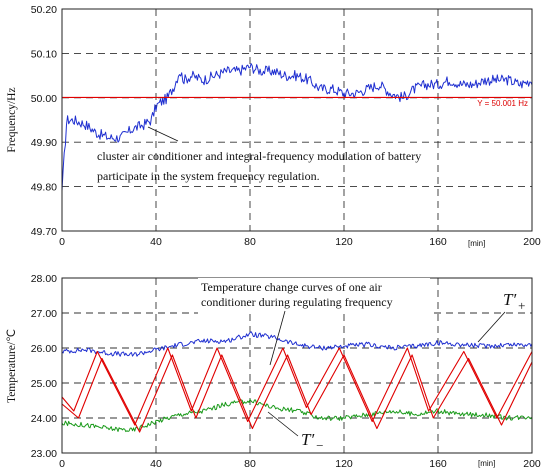 The height and width of the screenshot is (473, 550). What do you see at coordinates (297, 302) in the screenshot?
I see `temperature-annotation-line-2: conditioner during regulating frequency` at bounding box center [297, 302].